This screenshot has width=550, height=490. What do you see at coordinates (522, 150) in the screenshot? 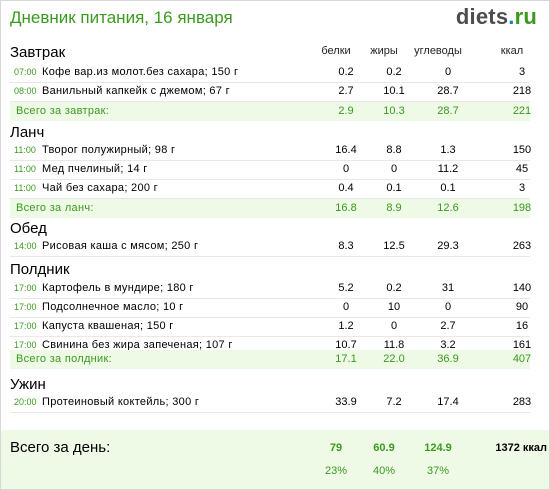
I see `item-kcal: 150` at bounding box center [522, 150].